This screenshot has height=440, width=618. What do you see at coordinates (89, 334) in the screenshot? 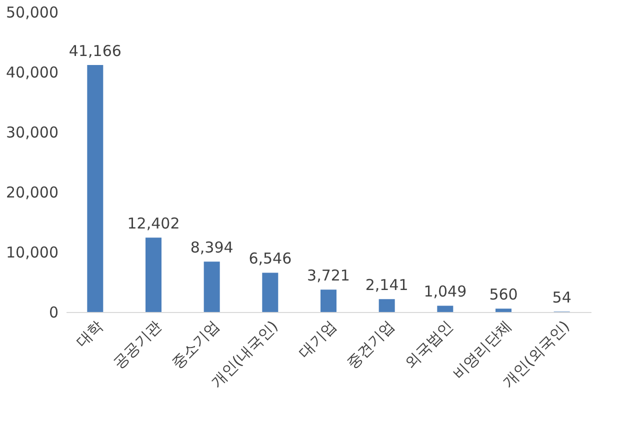
I see `x-tick-label: 대학` at bounding box center [89, 334].